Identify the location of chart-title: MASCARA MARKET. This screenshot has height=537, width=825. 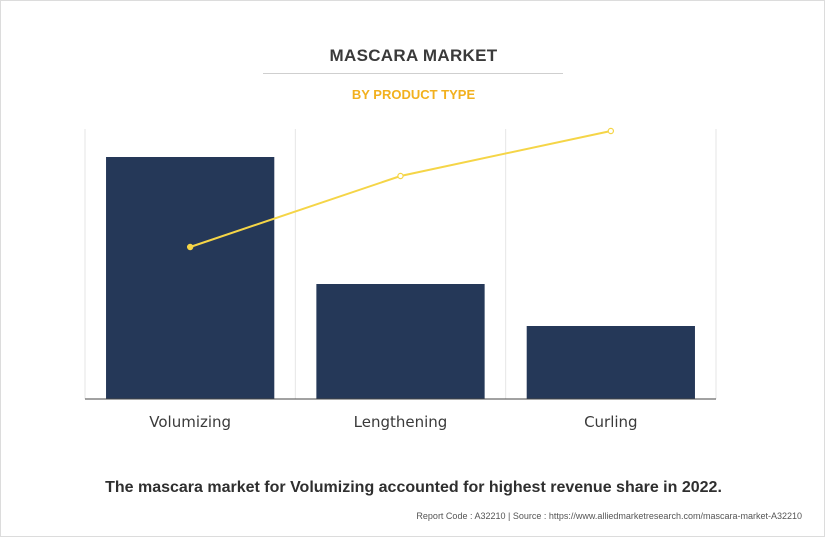
(413, 55).